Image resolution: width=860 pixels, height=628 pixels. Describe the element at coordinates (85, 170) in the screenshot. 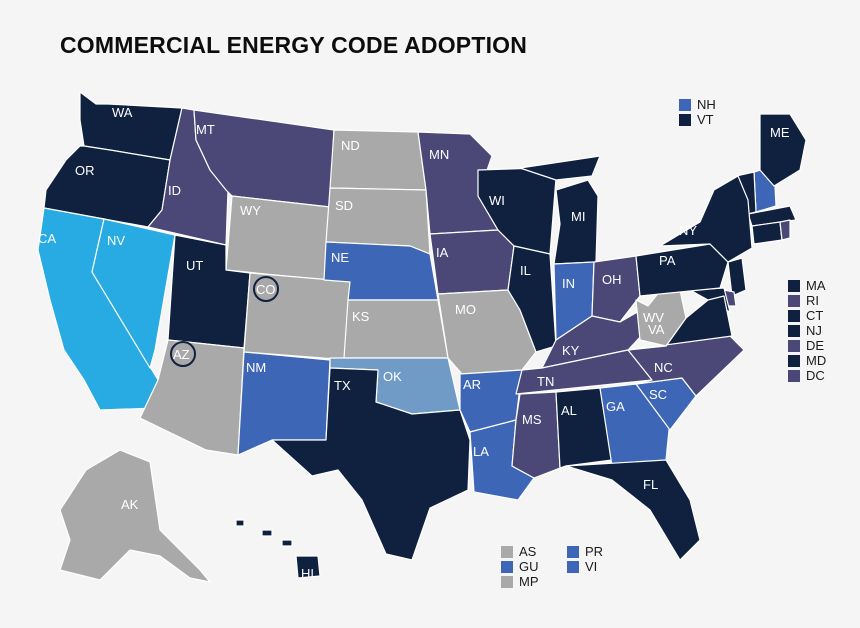

I see `state-label-or: OR` at that location.